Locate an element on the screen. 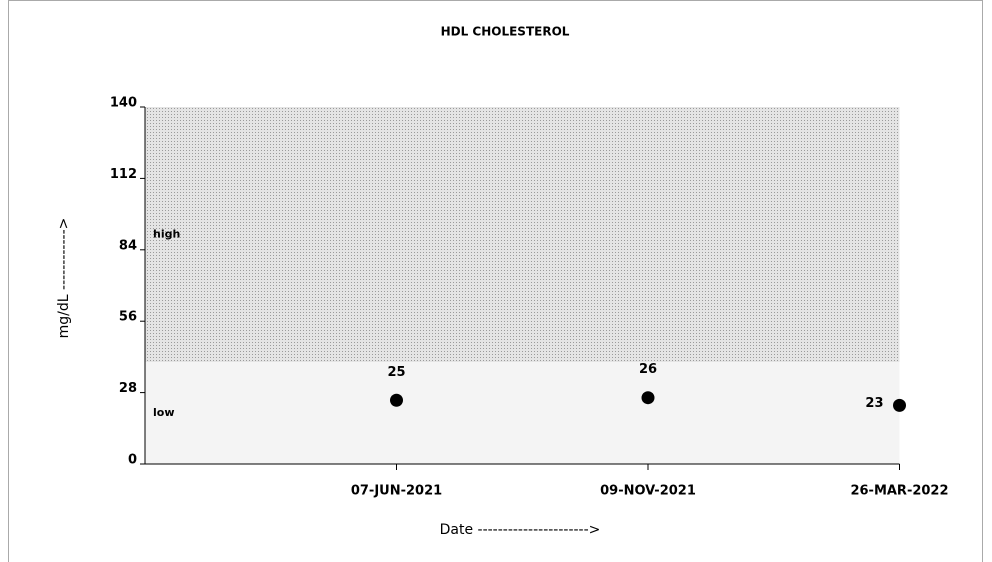 This screenshot has height=562, width=992. data-label: 26 is located at coordinates (648, 369).